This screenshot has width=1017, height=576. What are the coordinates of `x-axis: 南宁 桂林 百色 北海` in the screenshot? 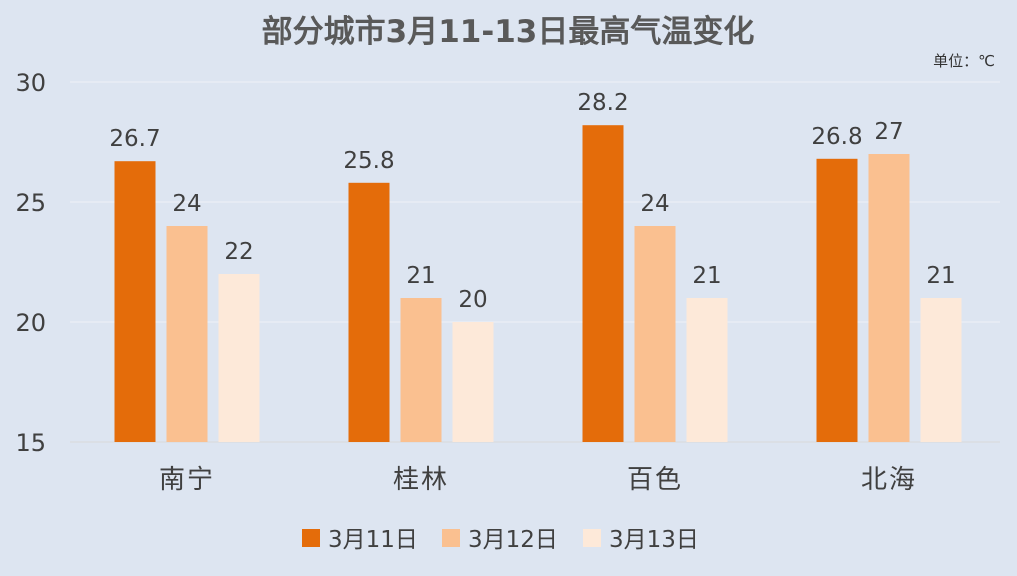 It's located at (538, 480).